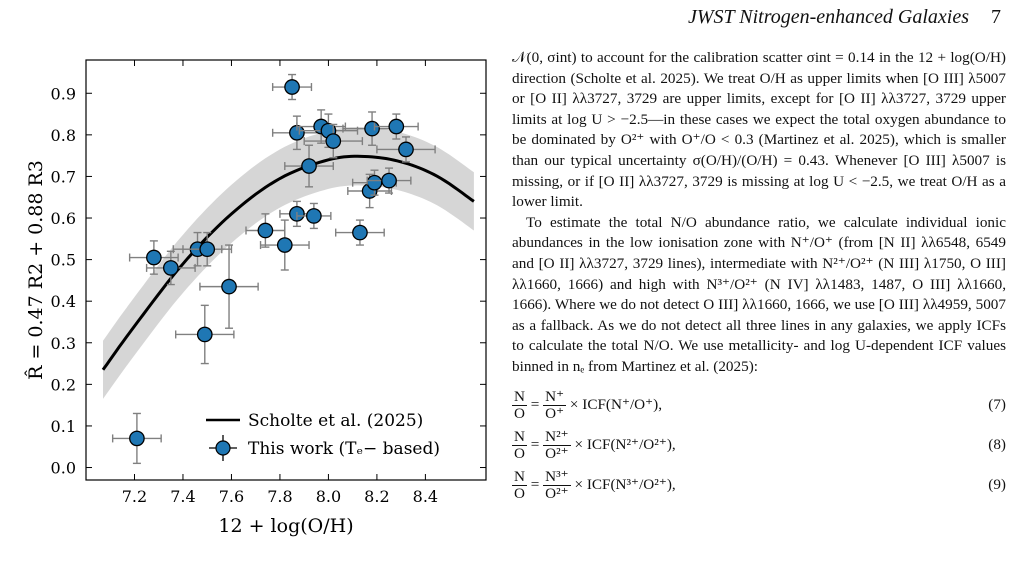 This screenshot has width=1023, height=574. I want to click on header-title: JWST Nitrogen-enhanced Galaxies, so click(828, 17).